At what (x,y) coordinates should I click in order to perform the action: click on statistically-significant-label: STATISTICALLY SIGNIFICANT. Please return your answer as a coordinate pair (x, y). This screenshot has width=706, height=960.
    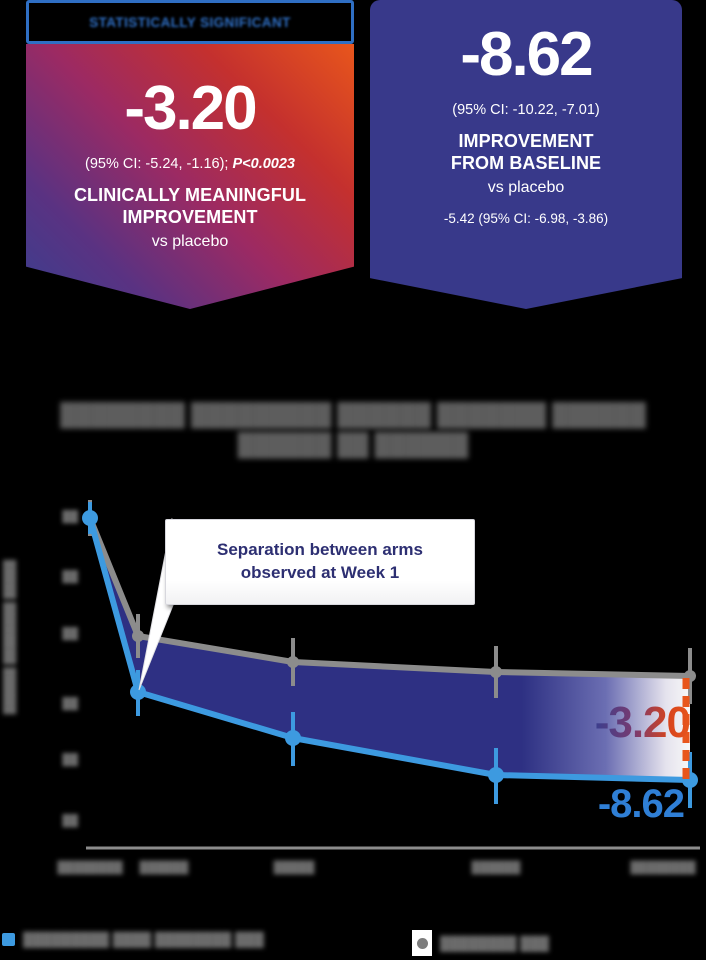
    Looking at the image, I should click on (190, 22).